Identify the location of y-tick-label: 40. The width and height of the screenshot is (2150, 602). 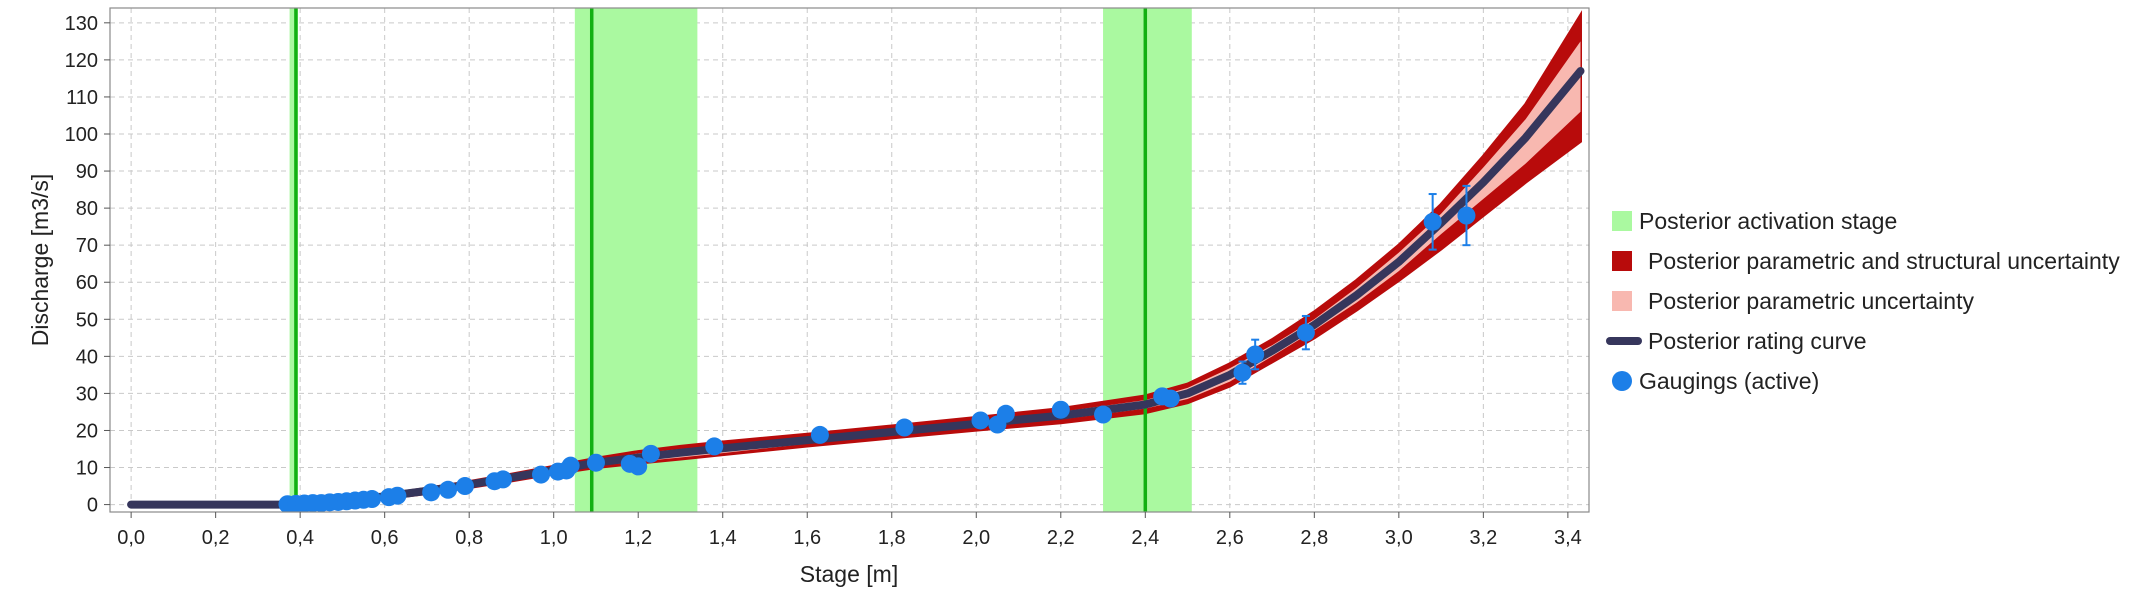
(87, 357).